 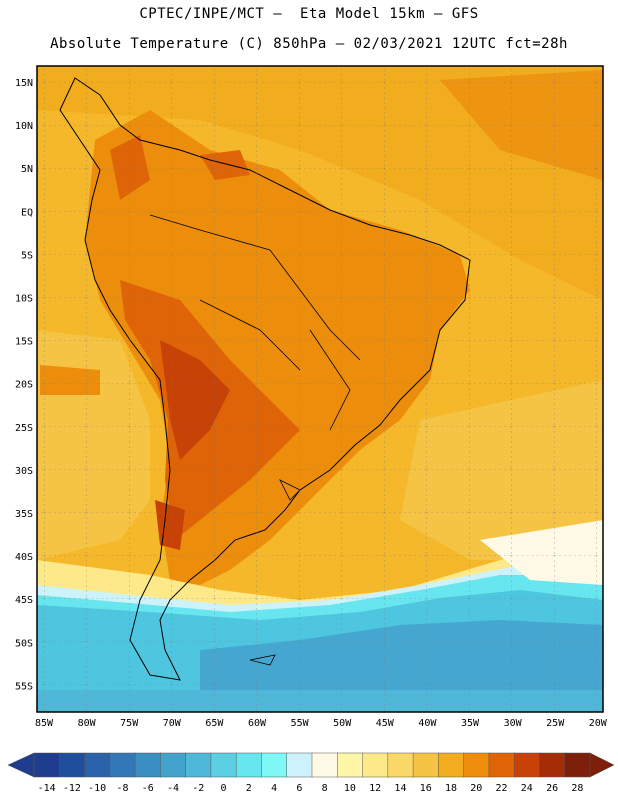 What do you see at coordinates (27, 255) in the screenshot?
I see `lat-label: 5S` at bounding box center [27, 255].